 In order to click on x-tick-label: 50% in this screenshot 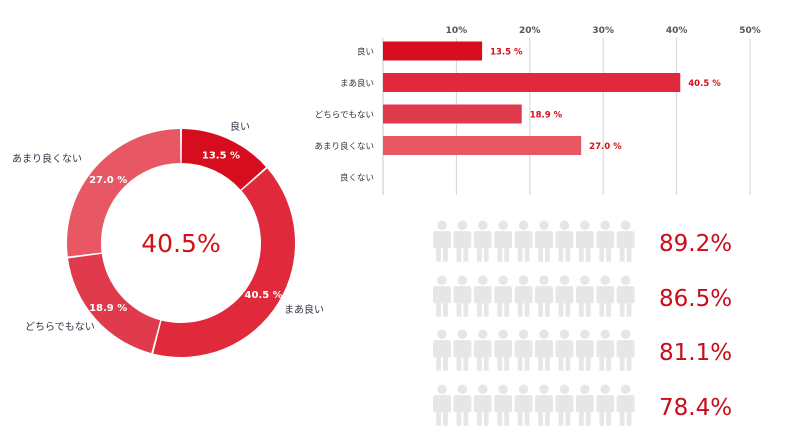, I will do `click(750, 31)`.